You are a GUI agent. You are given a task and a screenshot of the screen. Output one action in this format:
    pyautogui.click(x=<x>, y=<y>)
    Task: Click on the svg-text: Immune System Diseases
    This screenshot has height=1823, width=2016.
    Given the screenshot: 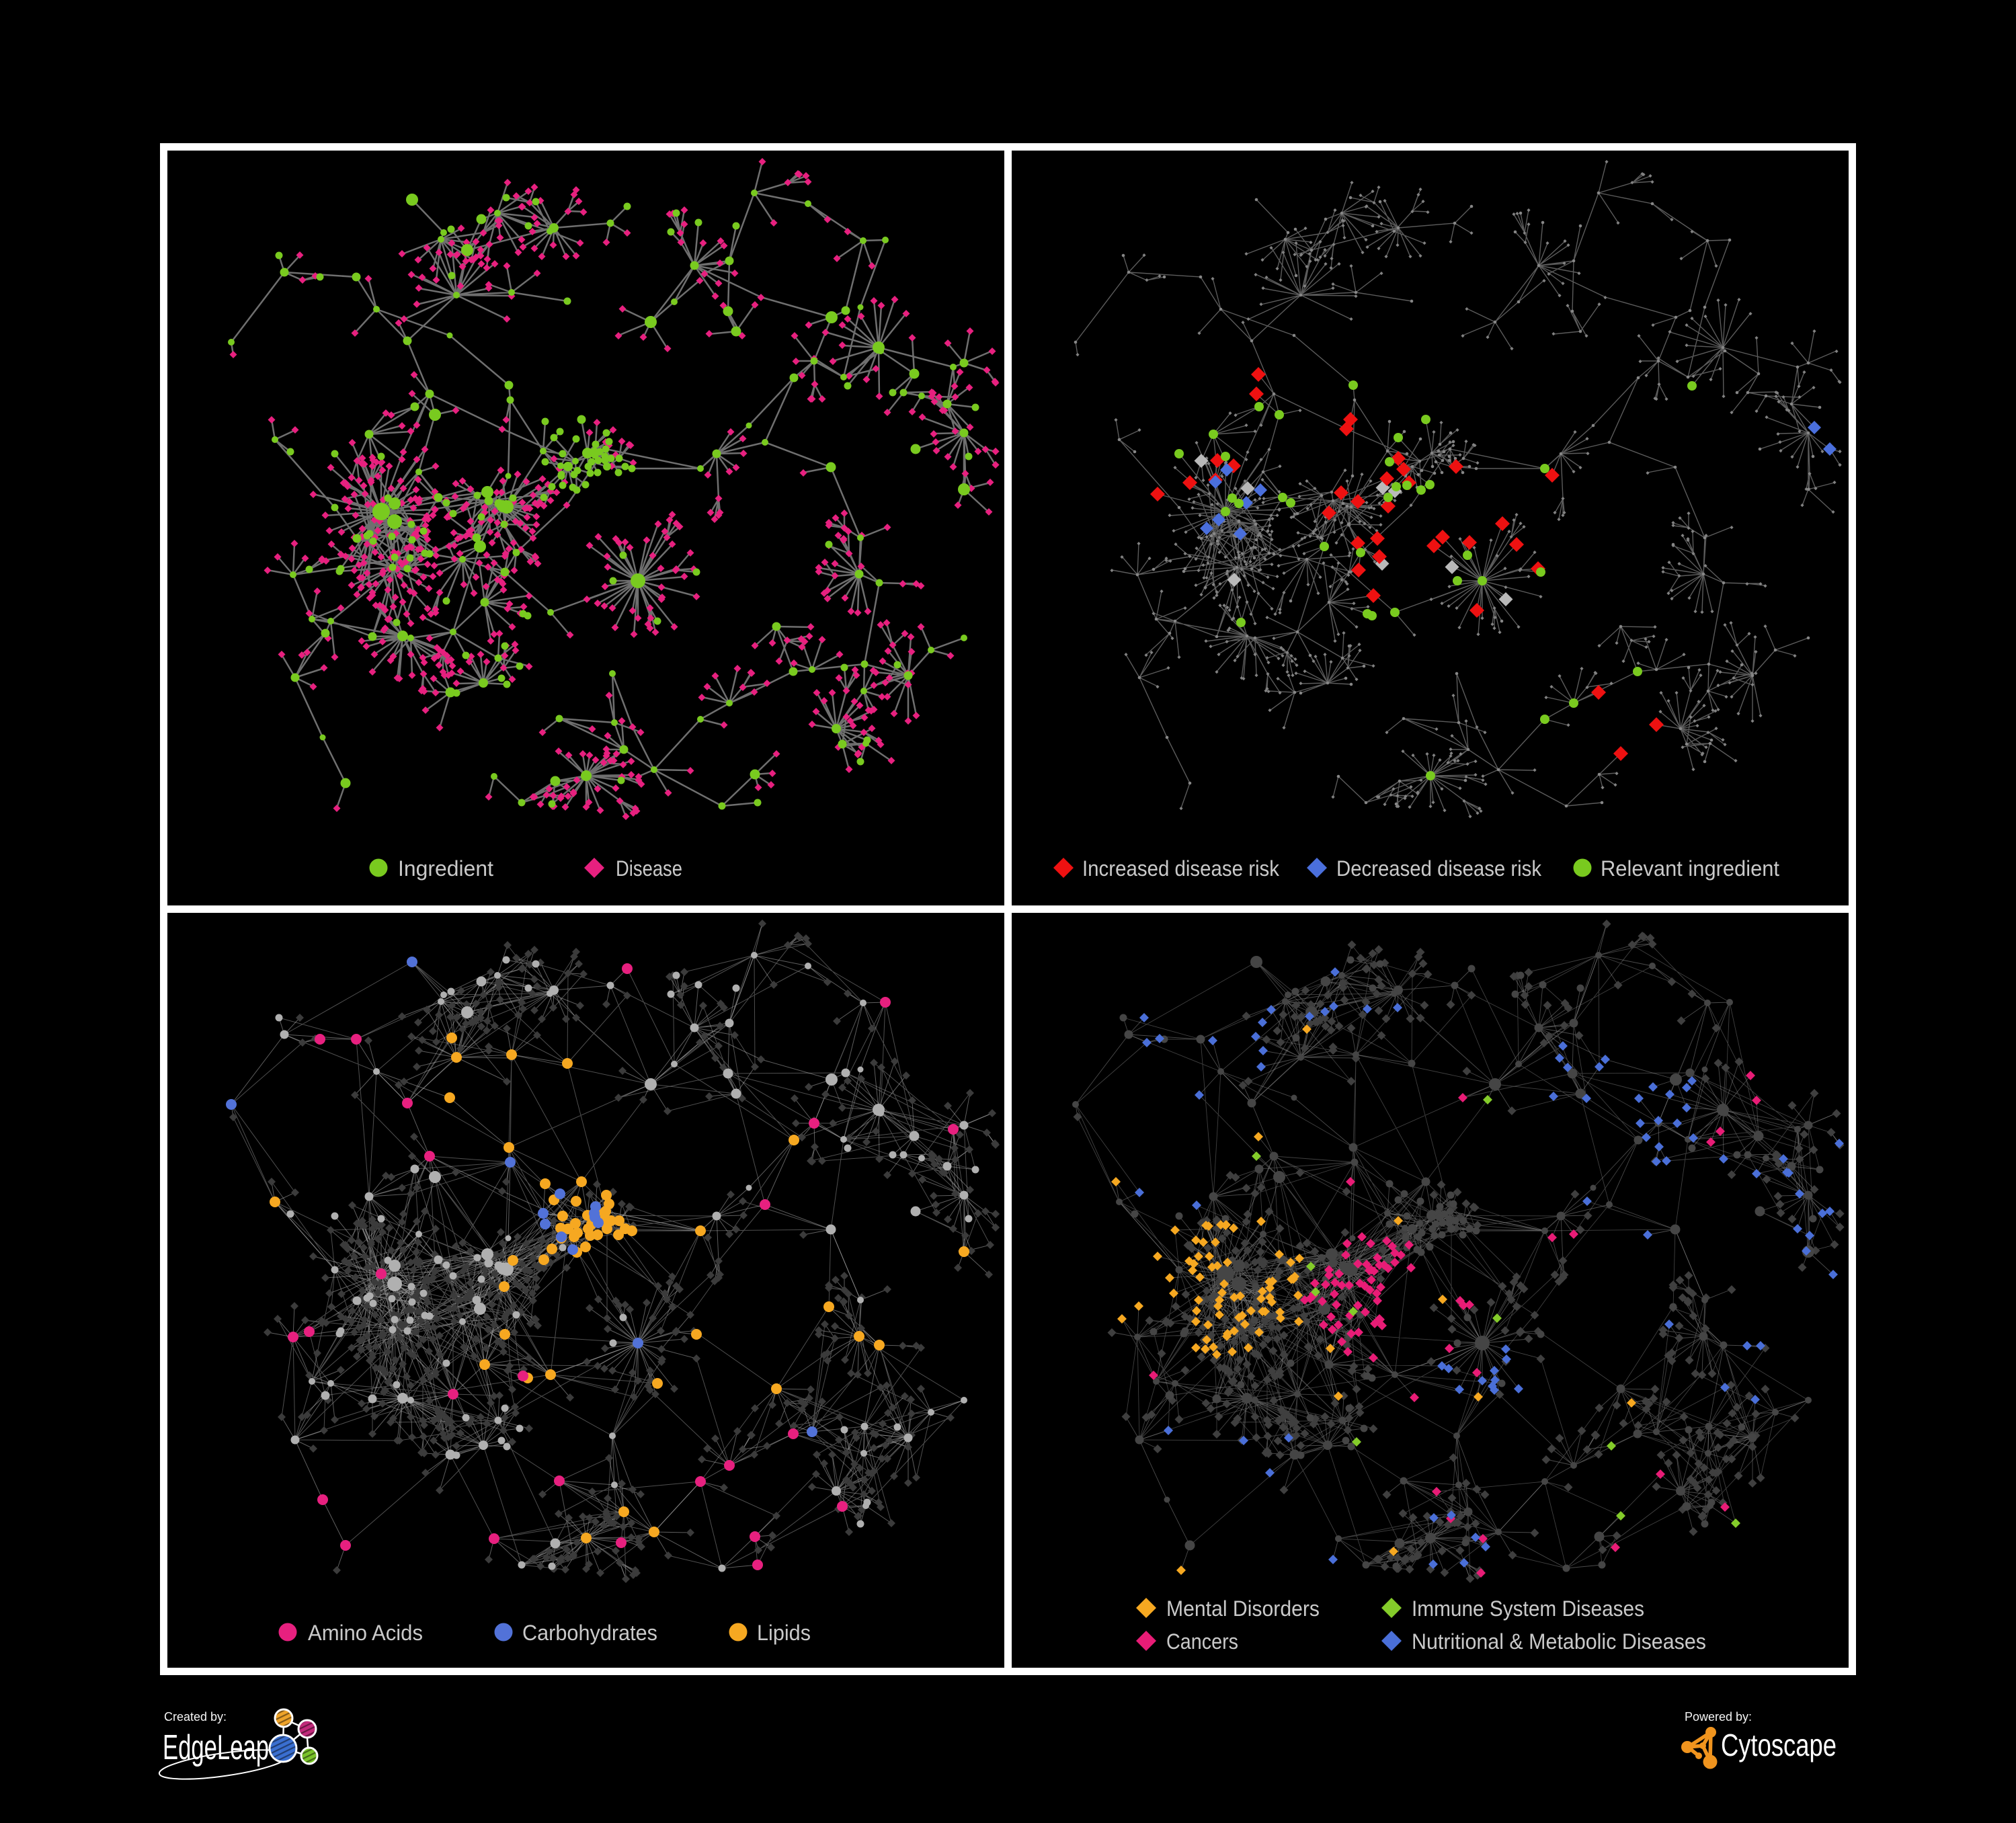 What is the action you would take?
    pyautogui.click(x=1528, y=1609)
    